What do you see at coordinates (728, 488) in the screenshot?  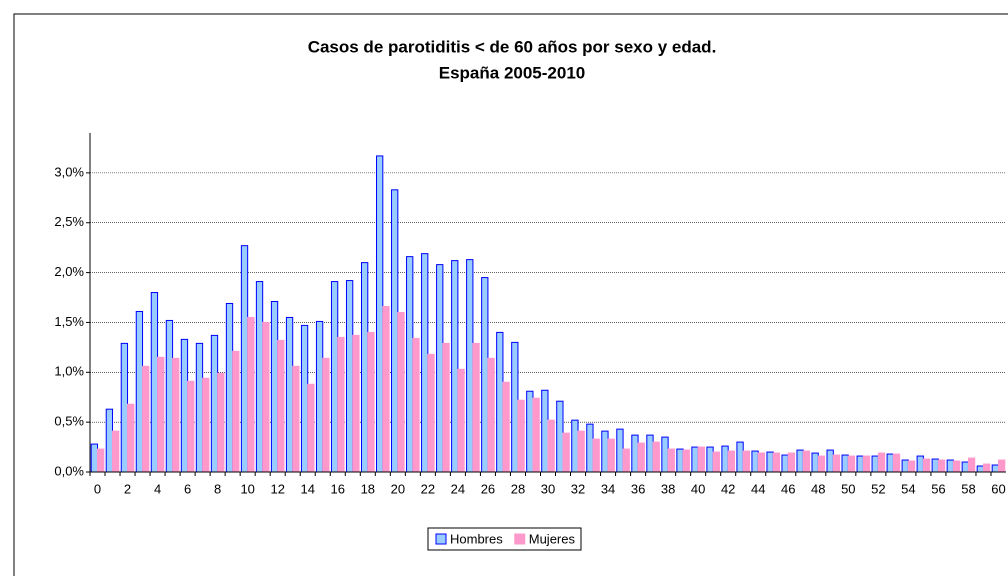 I see `x-tick-label: 42` at bounding box center [728, 488].